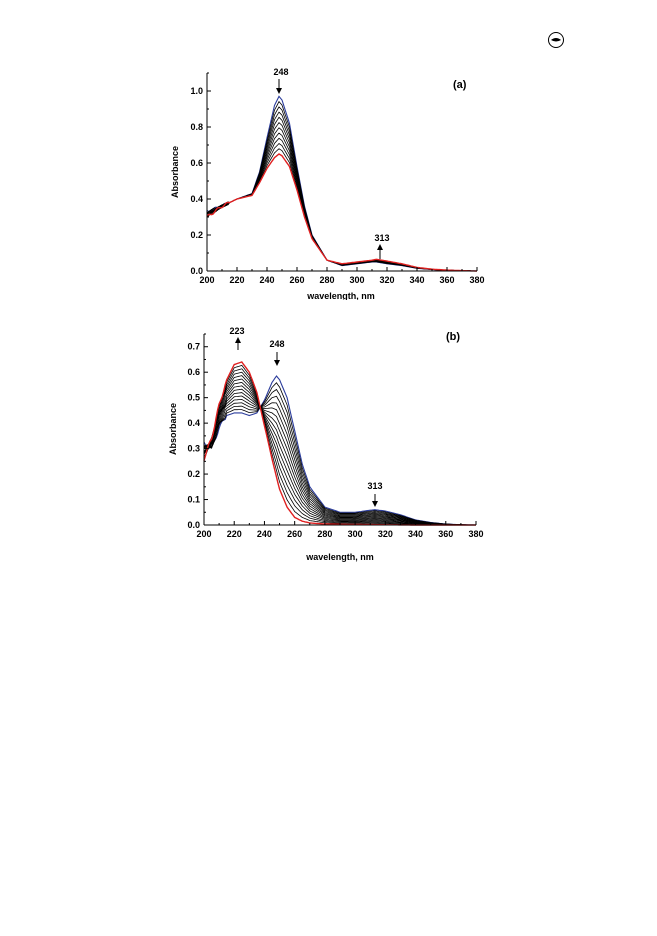 The image size is (657, 936). What do you see at coordinates (374, 486) in the screenshot?
I see `chart-b-peak-label-313: 313` at bounding box center [374, 486].